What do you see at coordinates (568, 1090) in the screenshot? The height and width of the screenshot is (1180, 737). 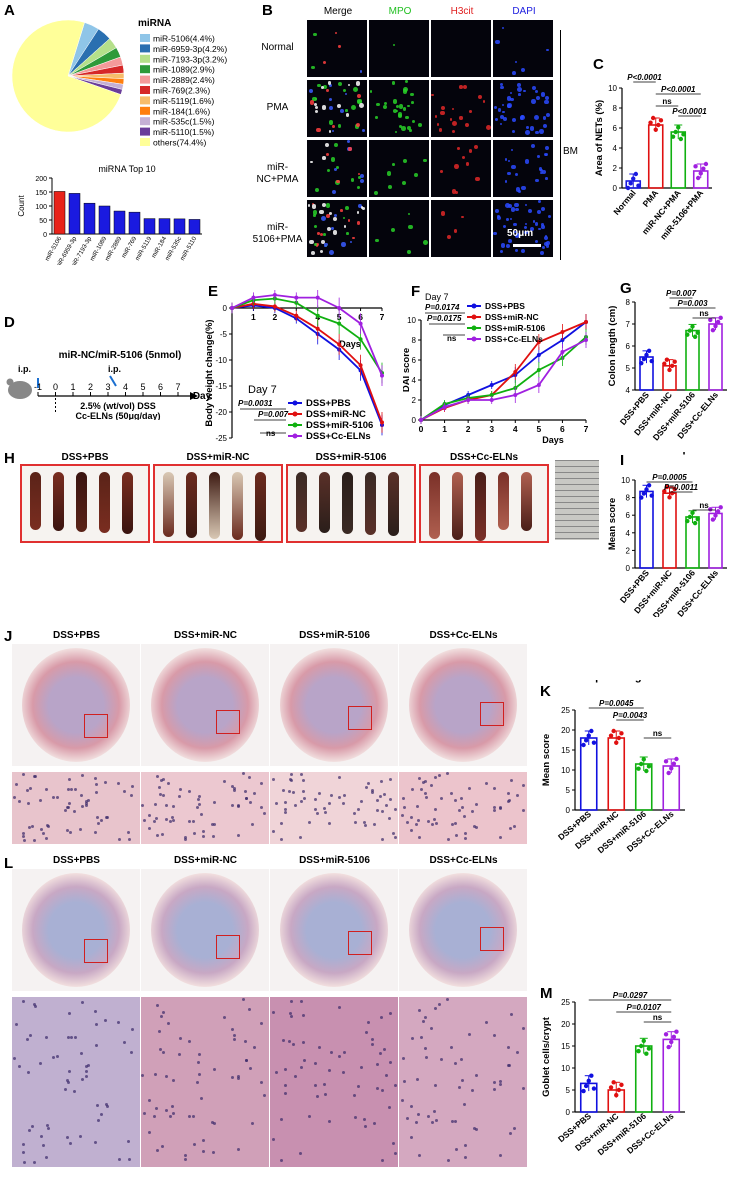 I see `y-tick-label: 5` at bounding box center [568, 1090].